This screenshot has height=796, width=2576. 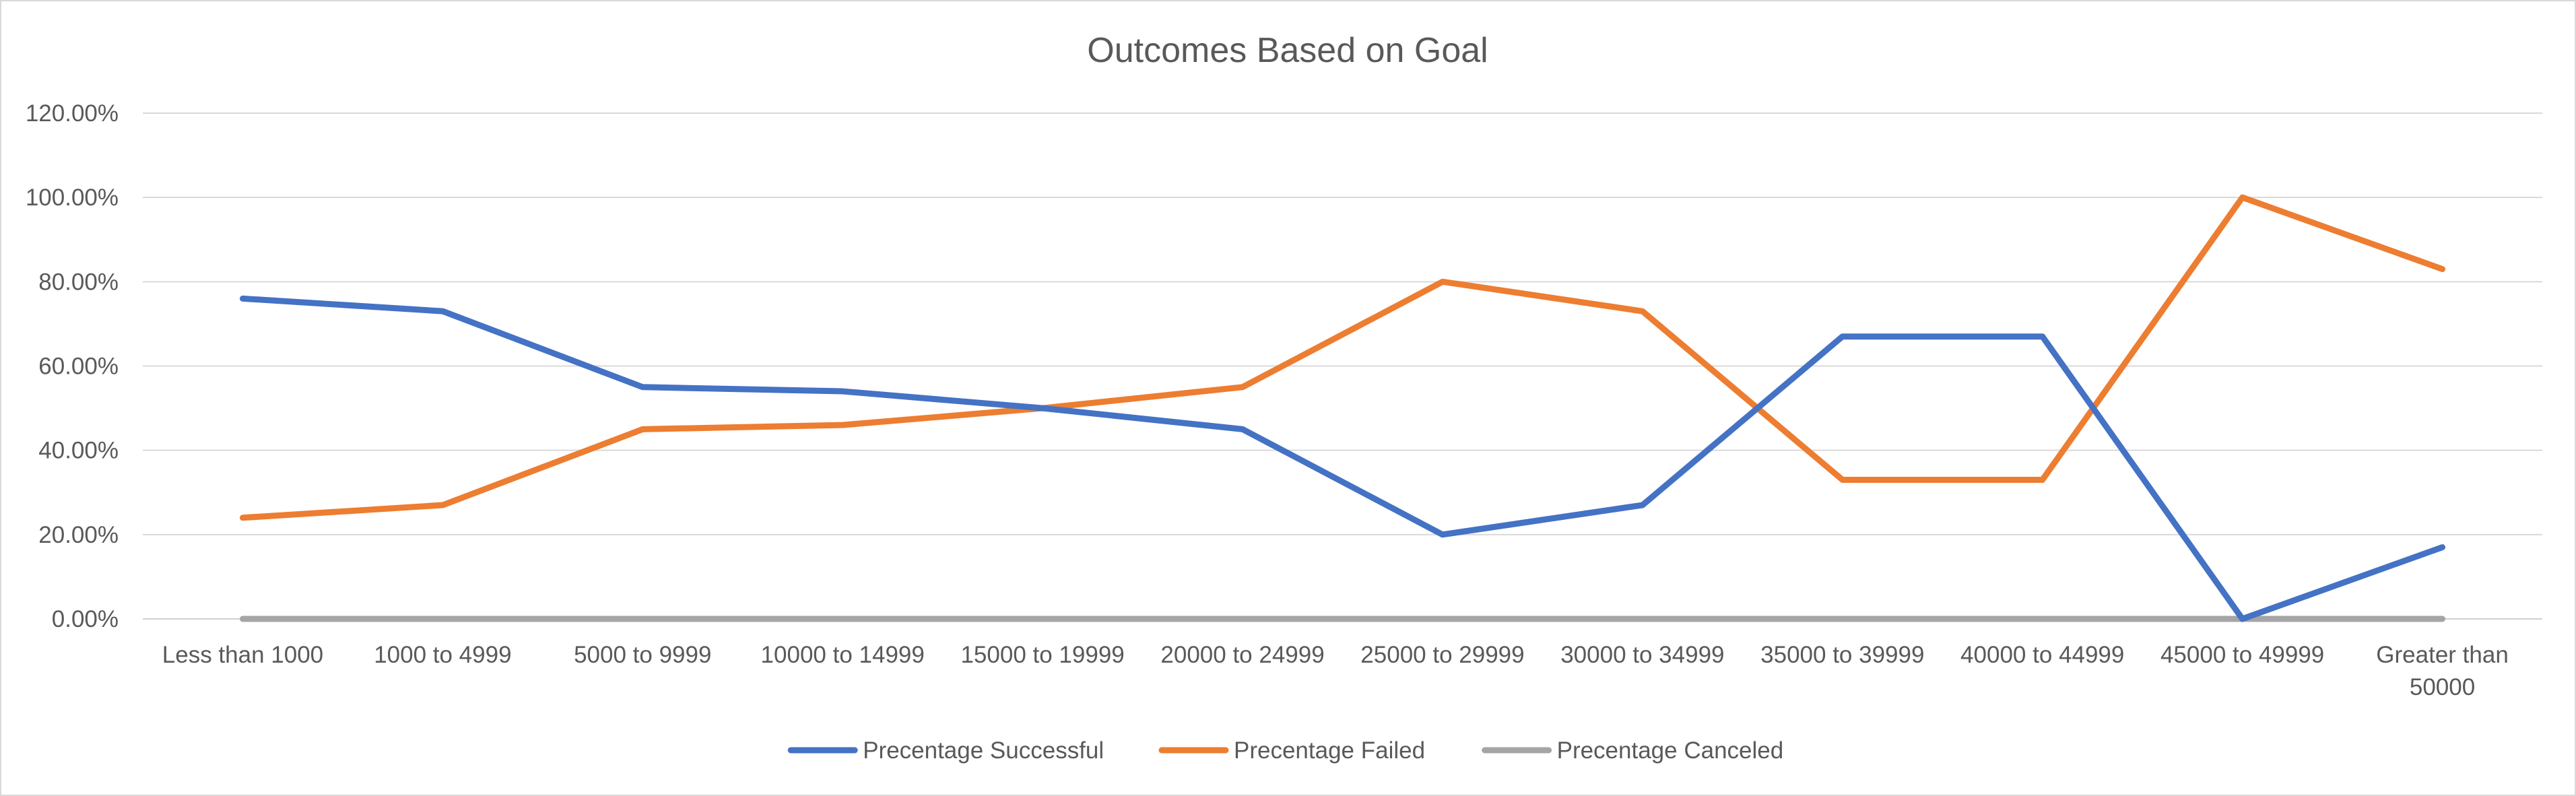 I want to click on x-tick-label: 20000 to 24999, so click(x=1242, y=655).